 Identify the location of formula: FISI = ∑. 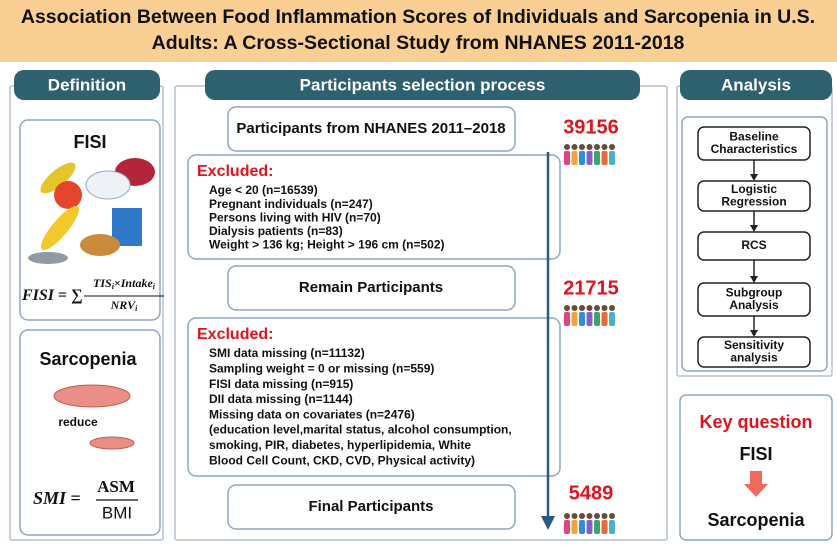
(52, 295).